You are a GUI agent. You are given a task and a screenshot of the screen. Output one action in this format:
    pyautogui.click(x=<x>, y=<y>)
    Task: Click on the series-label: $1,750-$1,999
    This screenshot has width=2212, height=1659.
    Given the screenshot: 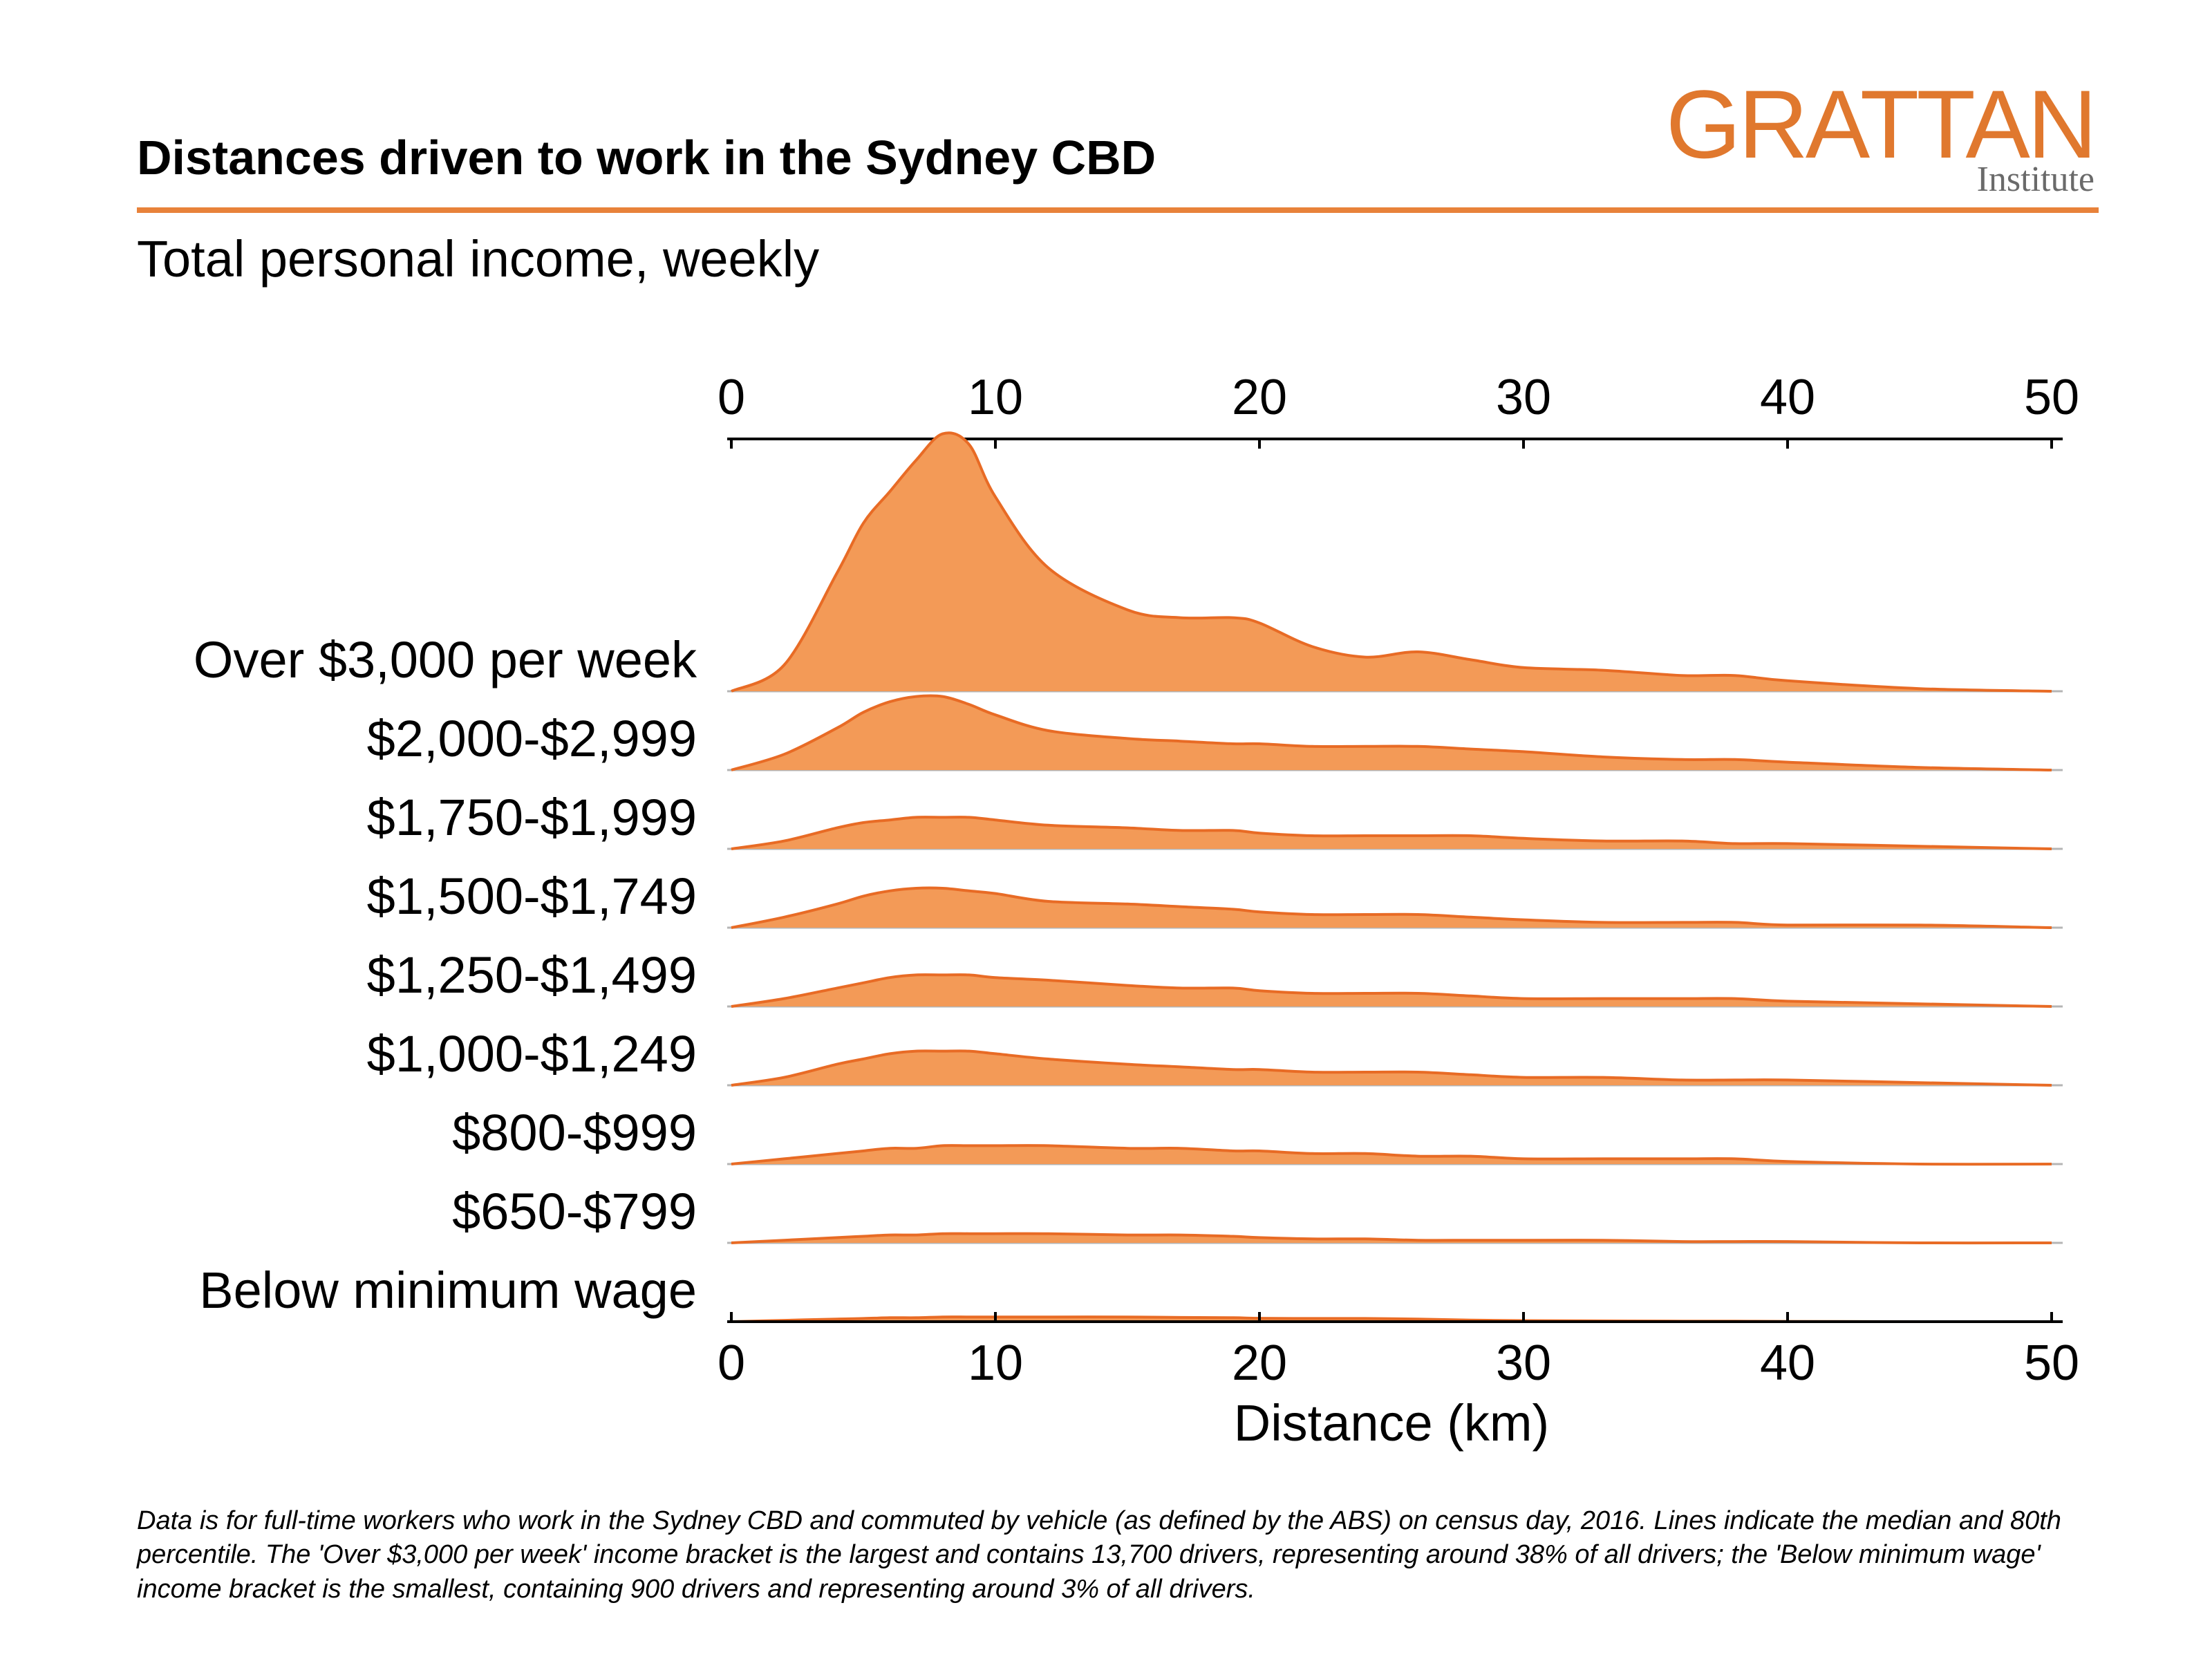 What is the action you would take?
    pyautogui.click(x=532, y=817)
    